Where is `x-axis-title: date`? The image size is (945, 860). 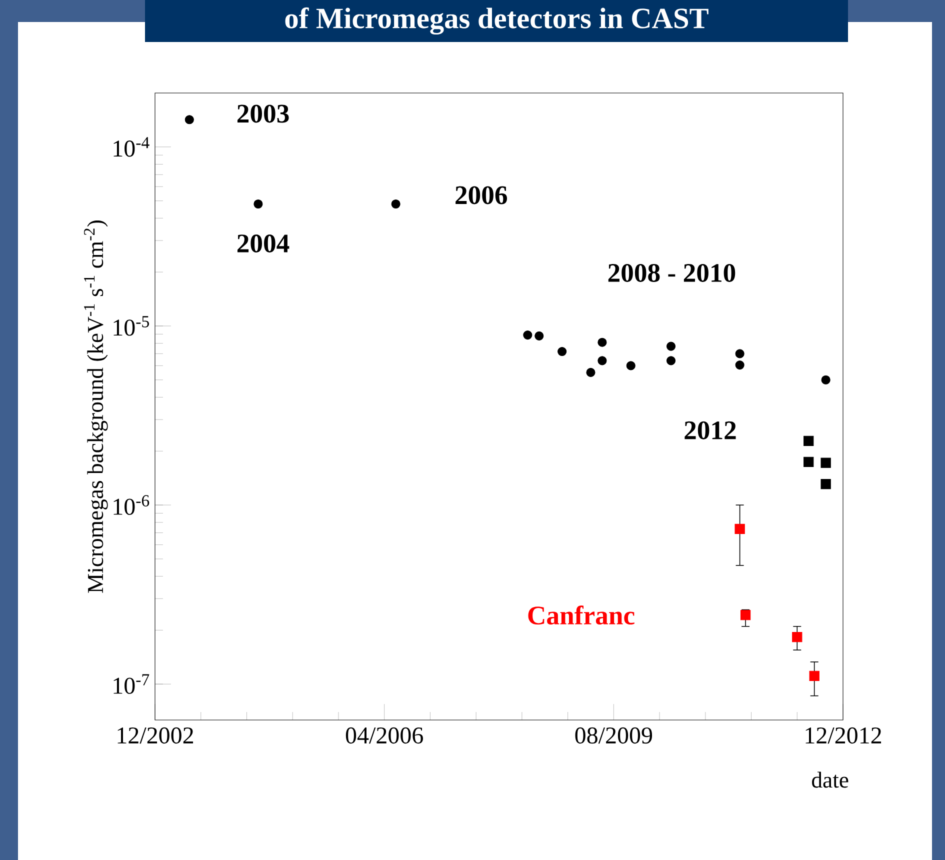
x-axis-title: date is located at coordinates (830, 780).